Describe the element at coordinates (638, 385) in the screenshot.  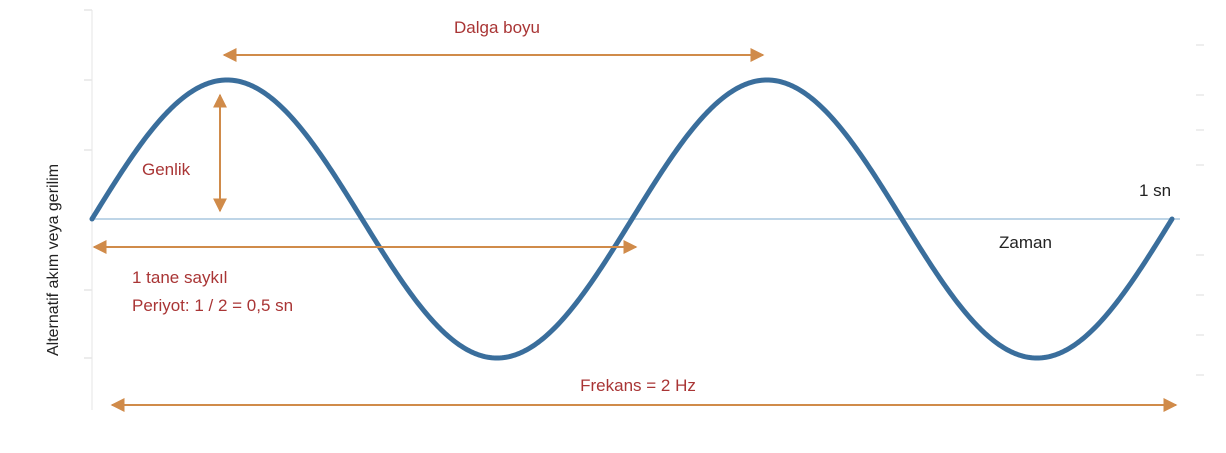
I see `frequency-label: Frekans = 2 Hz` at that location.